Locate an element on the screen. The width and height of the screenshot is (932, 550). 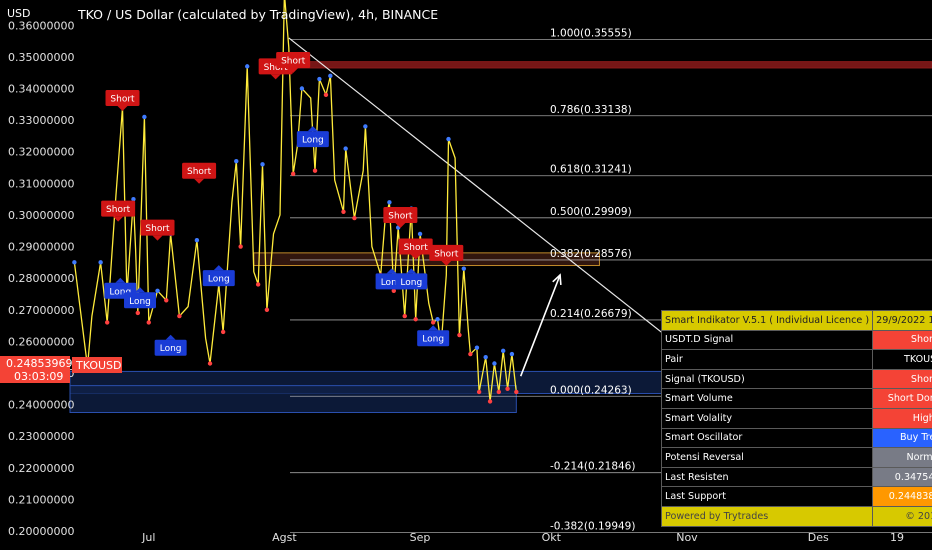
panel-row-label: Smart Volume is located at coordinates (767, 398).